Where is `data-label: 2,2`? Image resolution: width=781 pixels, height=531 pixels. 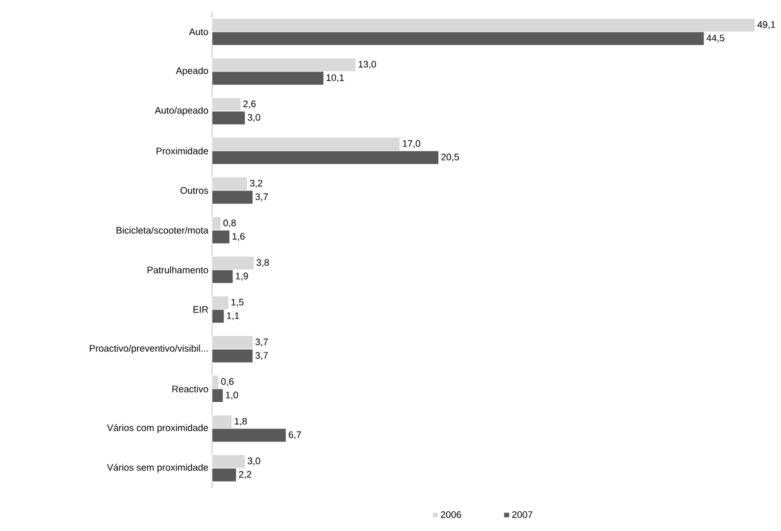 data-label: 2,2 is located at coordinates (245, 475).